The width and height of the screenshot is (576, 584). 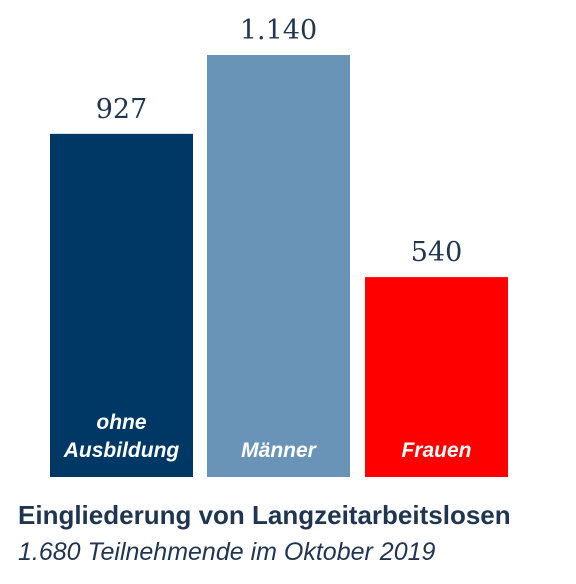 What do you see at coordinates (436, 450) in the screenshot?
I see `category-label-2-0: Frauen` at bounding box center [436, 450].